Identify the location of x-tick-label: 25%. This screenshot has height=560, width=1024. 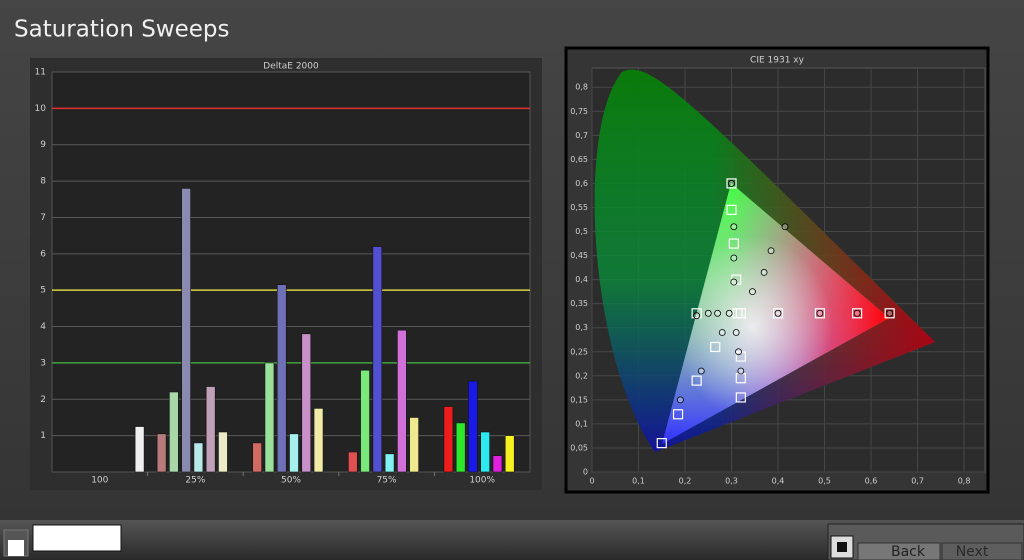
(195, 481).